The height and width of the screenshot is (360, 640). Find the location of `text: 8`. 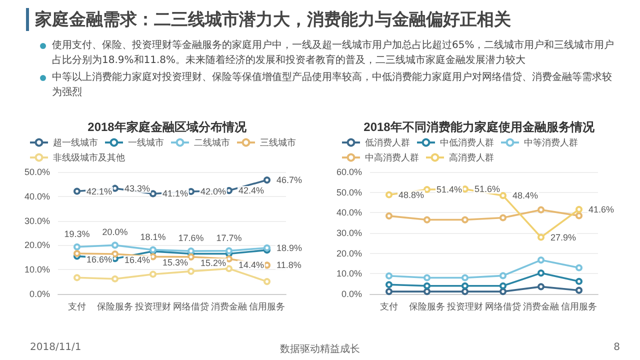

text: 8 is located at coordinates (617, 347).